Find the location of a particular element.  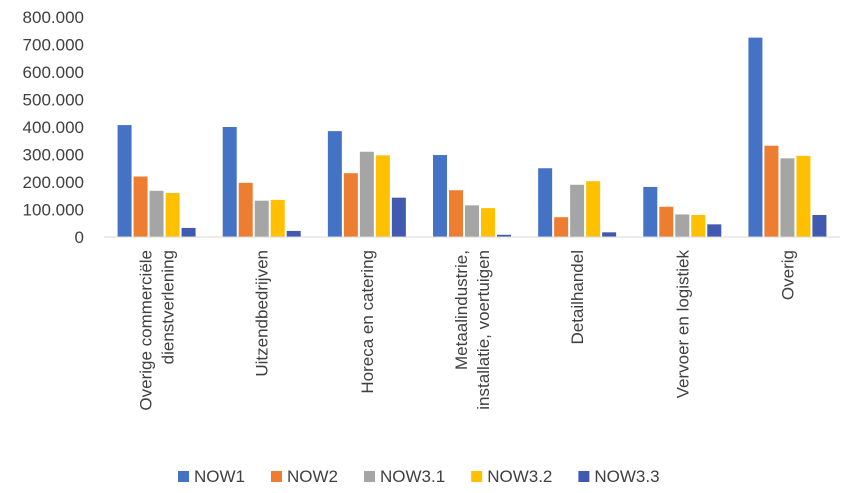

legend-label: NOW3.3 is located at coordinates (626, 476).